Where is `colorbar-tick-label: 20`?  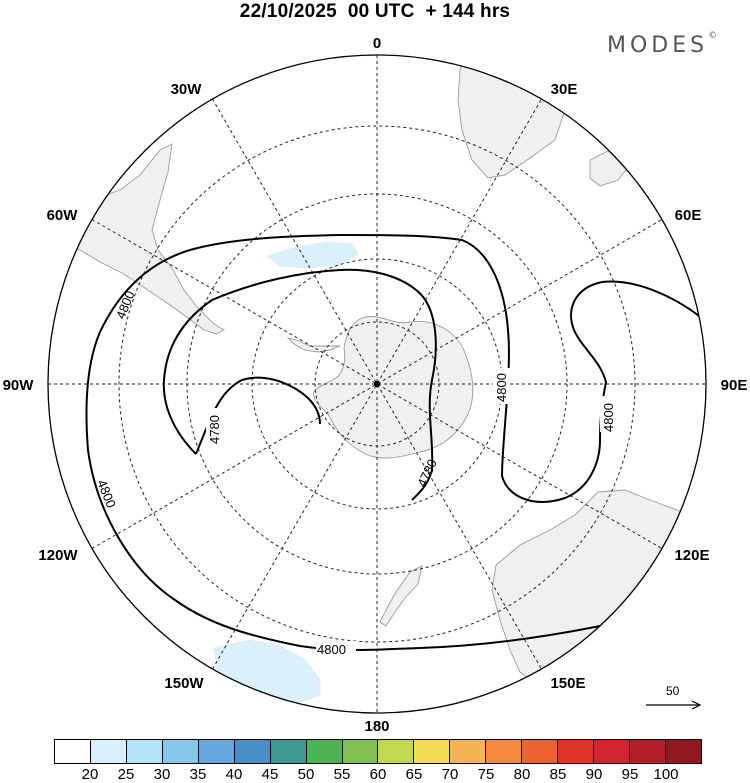 colorbar-tick-label: 20 is located at coordinates (90, 774).